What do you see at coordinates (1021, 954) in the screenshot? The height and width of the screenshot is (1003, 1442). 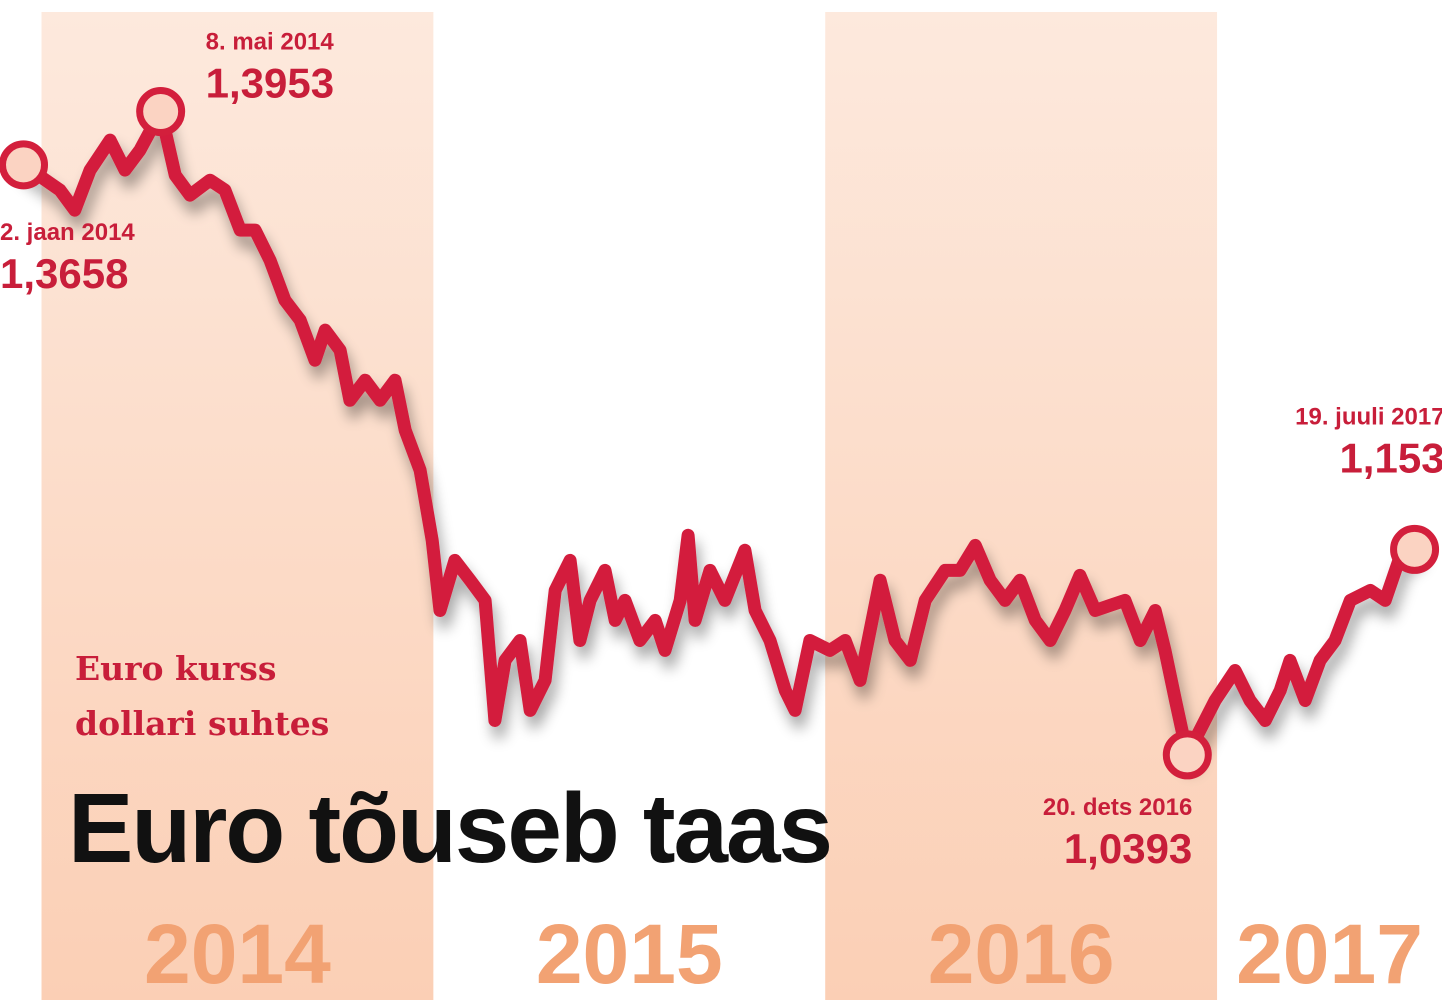 I see `x-tick-label: 2016` at bounding box center [1021, 954].